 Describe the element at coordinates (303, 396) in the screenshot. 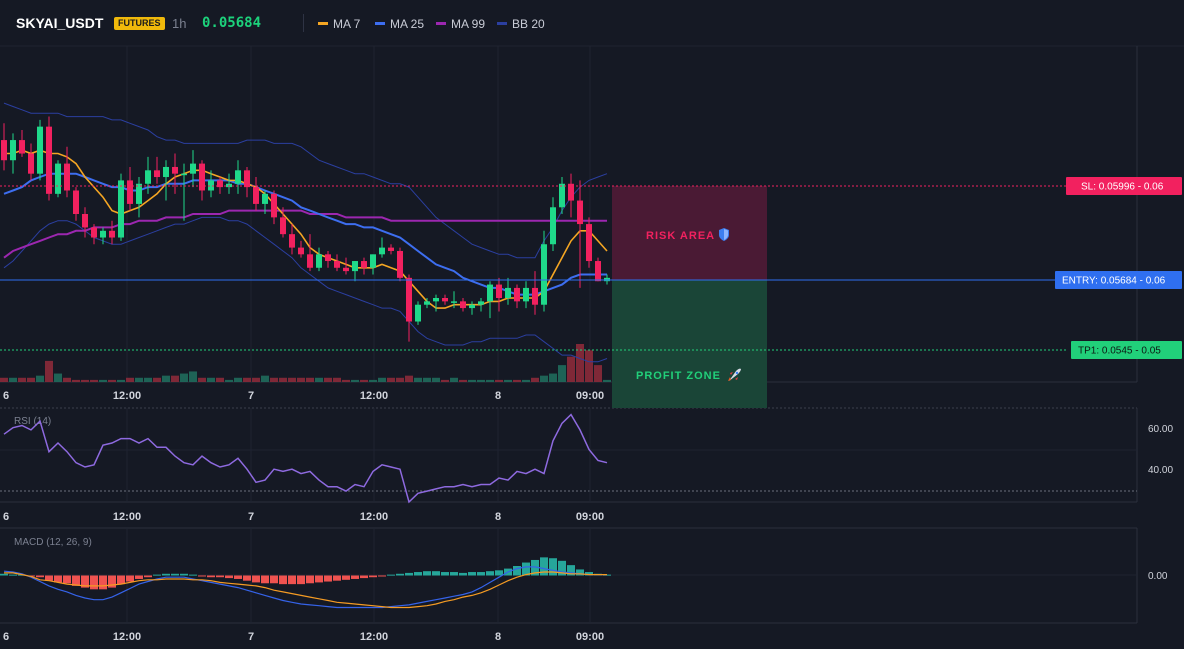

I see `time-axis-main: 6 12:00 7 12:00 8 09:00` at that location.